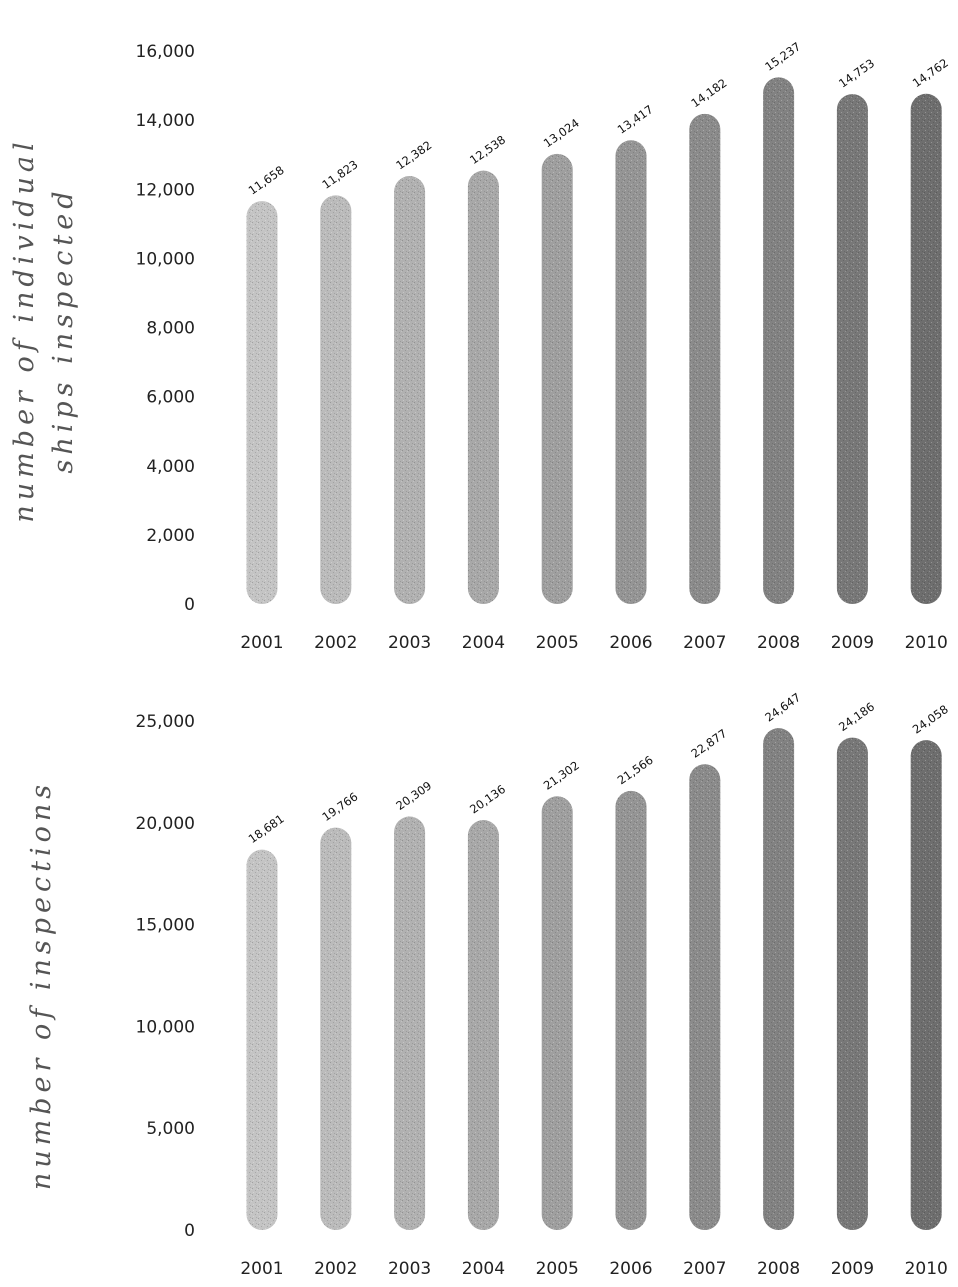 This screenshot has width=958, height=1287. I want to click on data-label: 20,309, so click(413, 795).